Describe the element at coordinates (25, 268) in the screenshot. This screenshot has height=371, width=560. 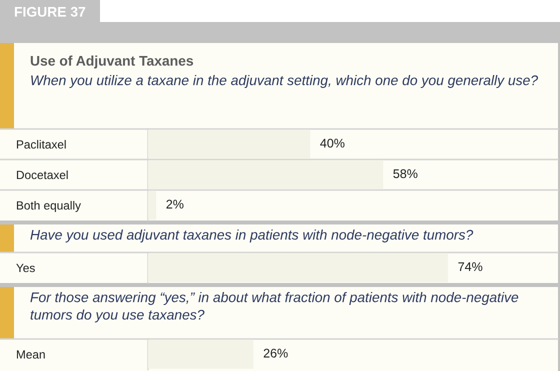
I see `y-tick-label: Yes` at that location.